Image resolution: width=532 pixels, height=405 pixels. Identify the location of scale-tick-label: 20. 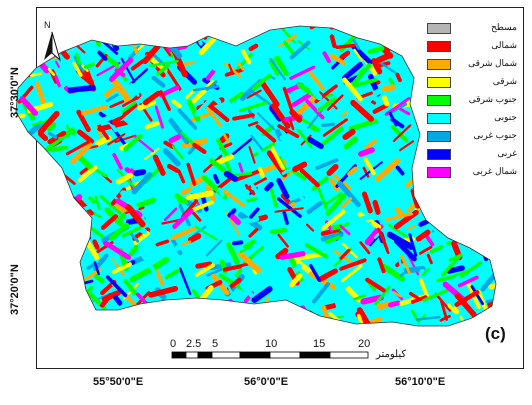
(364, 344).